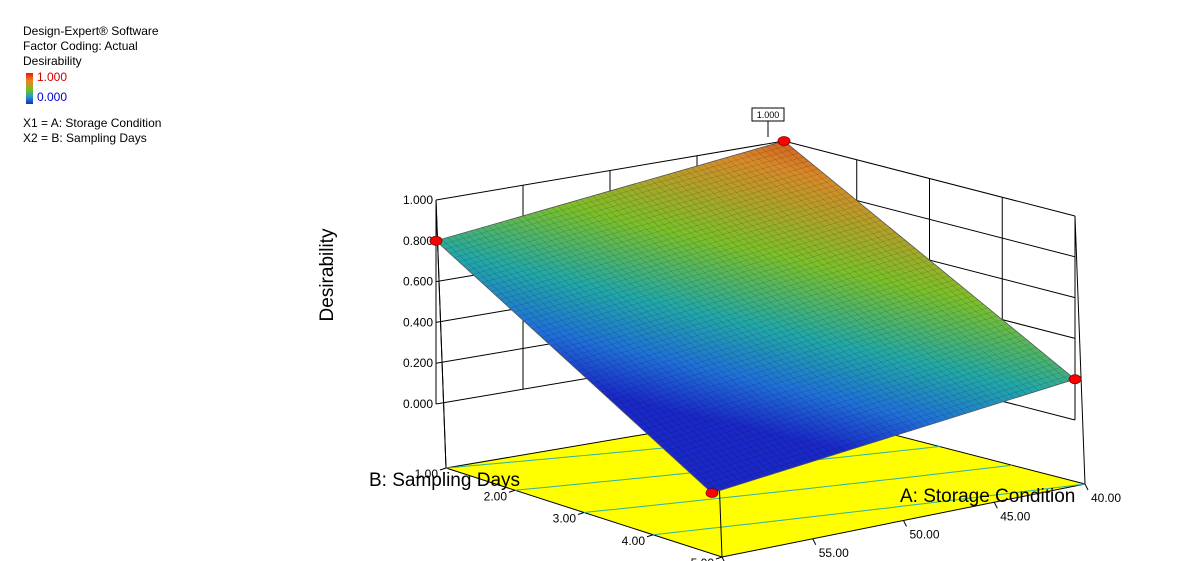 The width and height of the screenshot is (1203, 561). Describe the element at coordinates (1080, 350) in the screenshot. I see `frame-edge` at that location.